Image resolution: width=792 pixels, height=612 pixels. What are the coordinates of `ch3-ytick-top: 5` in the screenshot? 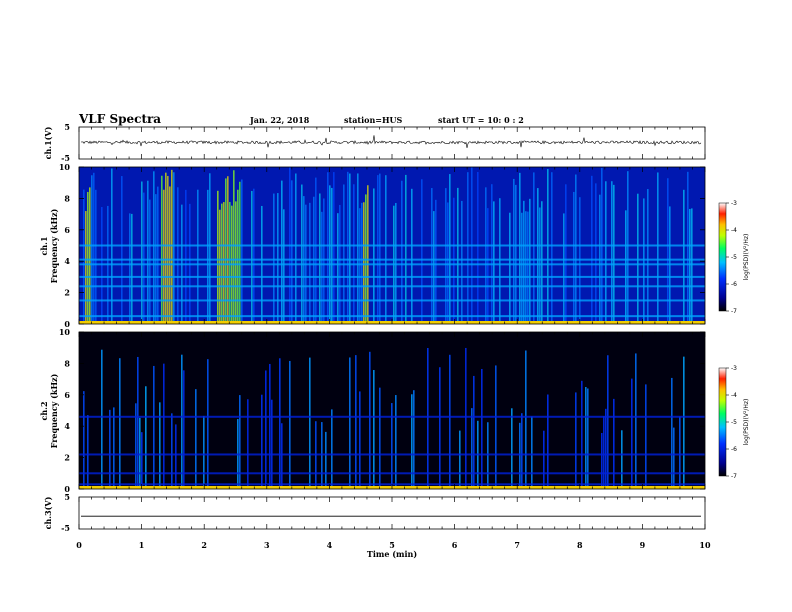 It's located at (67, 497).